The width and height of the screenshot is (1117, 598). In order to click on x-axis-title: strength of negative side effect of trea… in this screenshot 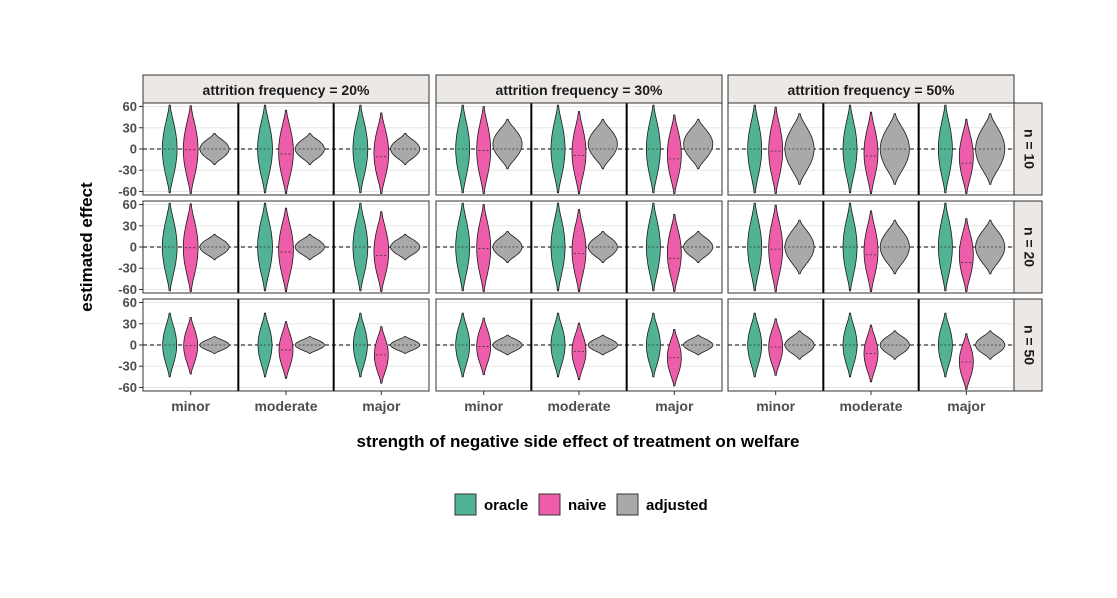, I will do `click(577, 441)`.